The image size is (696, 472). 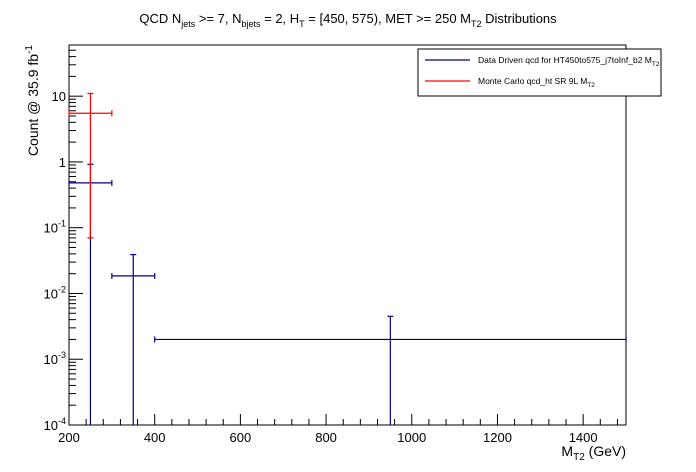 What do you see at coordinates (69, 437) in the screenshot?
I see `x-tick-label: 200` at bounding box center [69, 437].